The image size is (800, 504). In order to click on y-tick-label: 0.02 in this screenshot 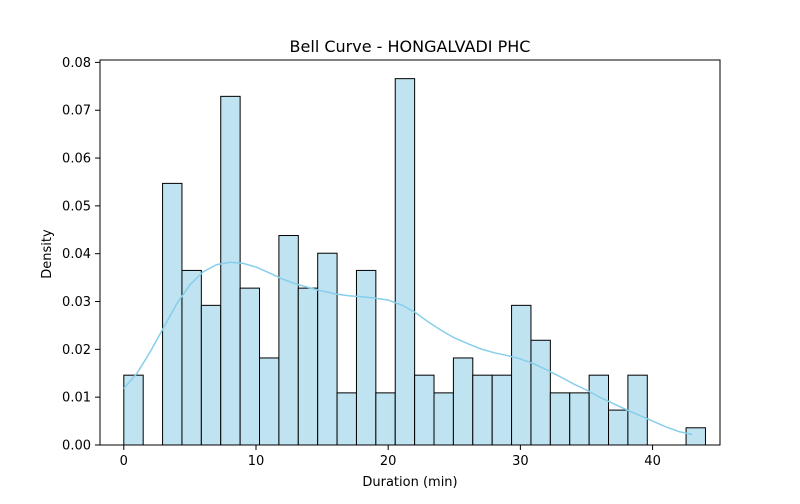, I will do `click(76, 350)`.